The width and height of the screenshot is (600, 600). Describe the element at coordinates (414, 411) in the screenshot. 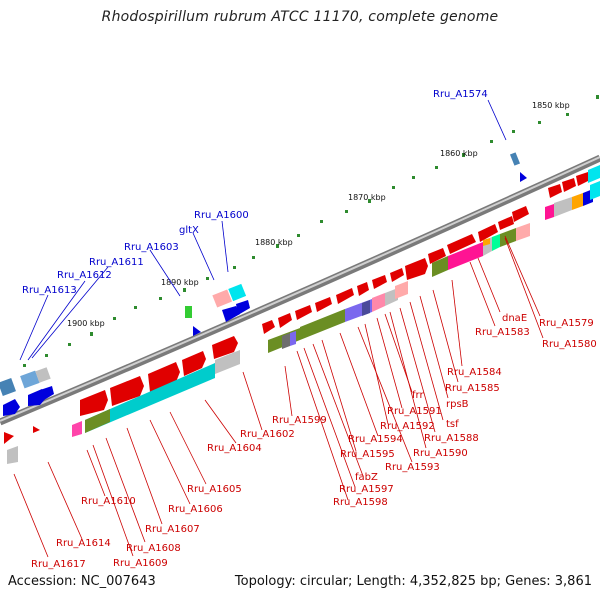

I see `gene-label-rru-a1591: Rru_A1591` at that location.